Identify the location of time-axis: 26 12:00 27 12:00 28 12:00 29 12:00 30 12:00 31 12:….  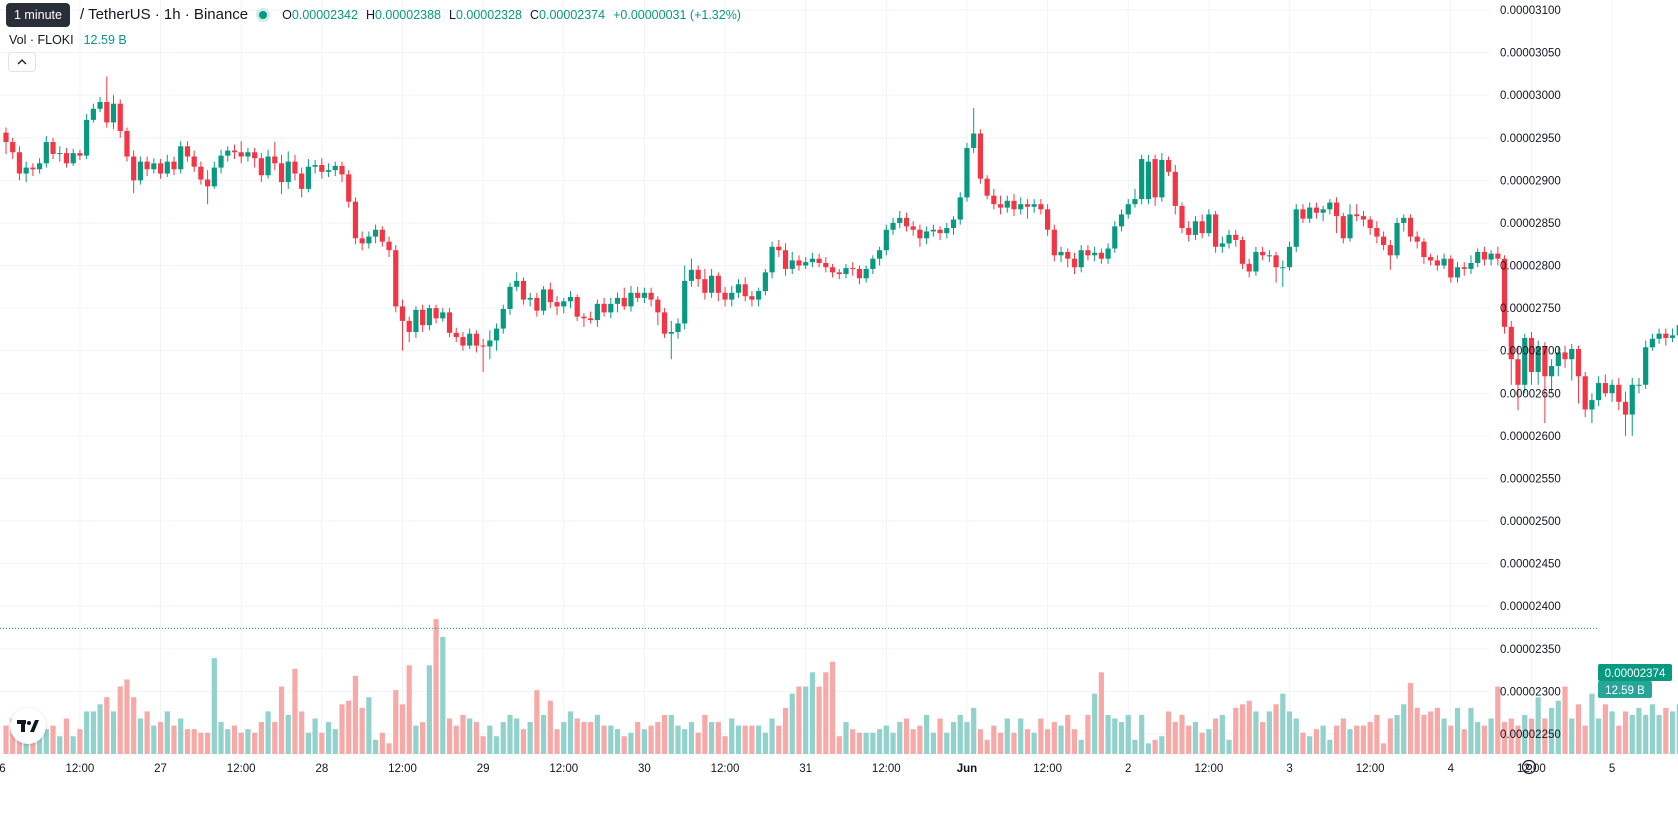
(839, 769).